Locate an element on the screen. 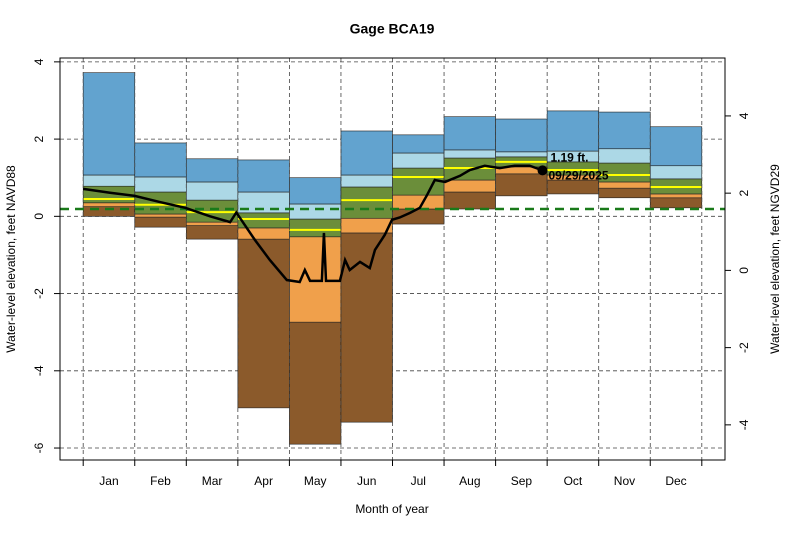 The image size is (800, 533). current-line is located at coordinates (313, 224).